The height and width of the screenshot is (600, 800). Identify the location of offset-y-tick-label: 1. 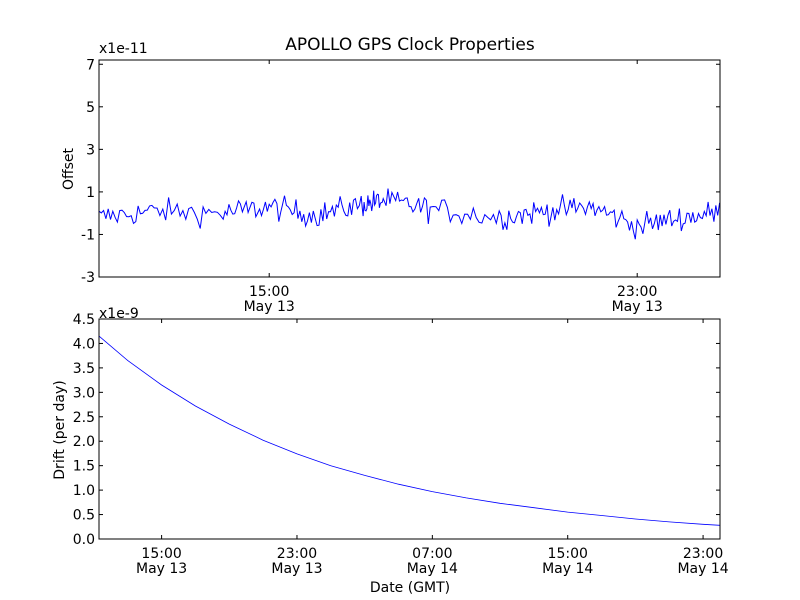
(90, 193).